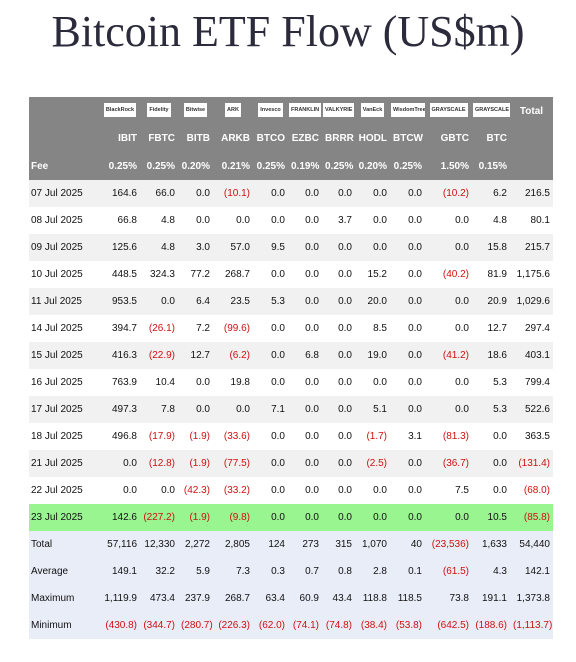  What do you see at coordinates (159, 544) in the screenshot?
I see `flow-cell: 12,330` at bounding box center [159, 544].